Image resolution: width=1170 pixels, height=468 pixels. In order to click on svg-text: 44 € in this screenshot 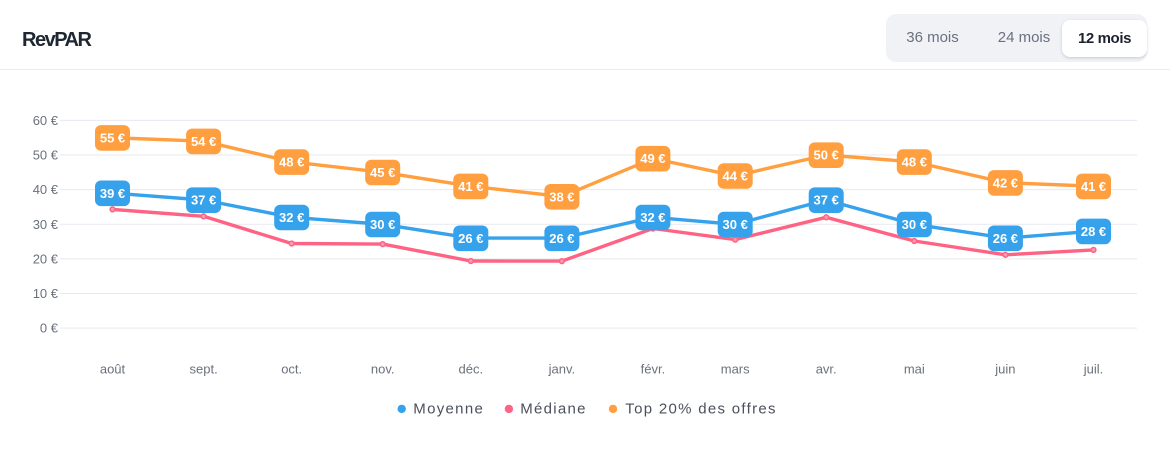, I will do `click(735, 176)`.